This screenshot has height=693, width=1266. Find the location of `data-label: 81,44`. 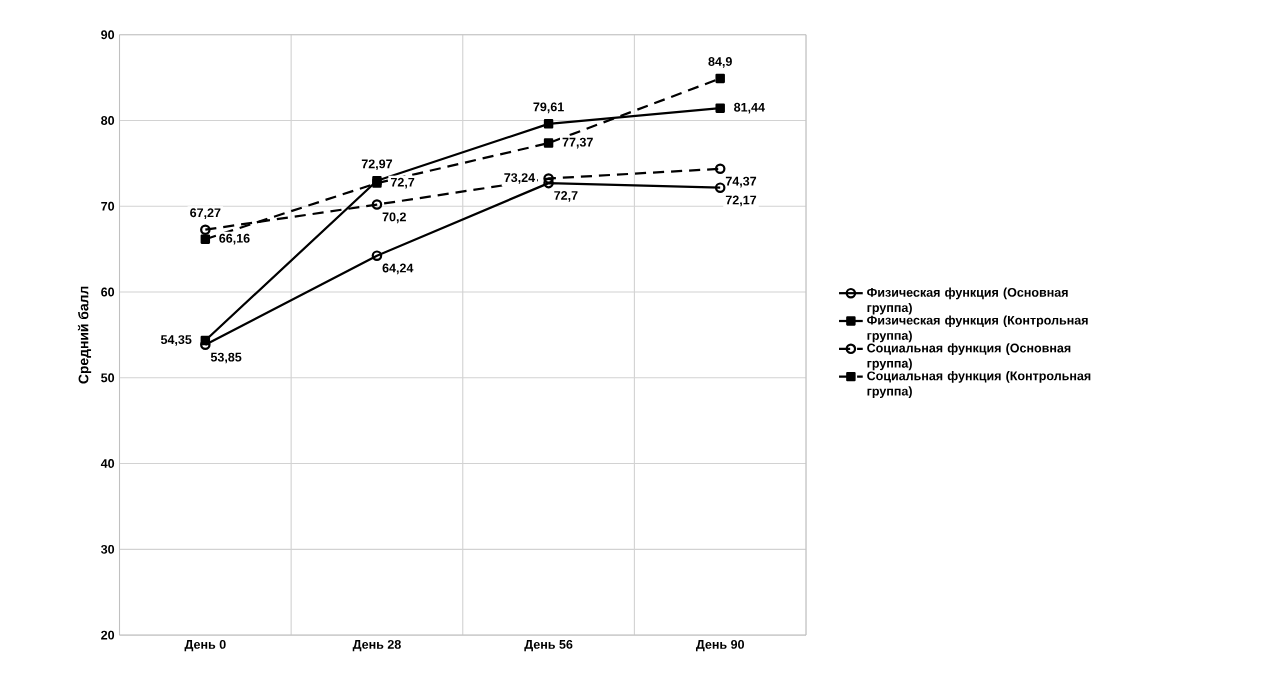

data-label: 81,44 is located at coordinates (749, 108).